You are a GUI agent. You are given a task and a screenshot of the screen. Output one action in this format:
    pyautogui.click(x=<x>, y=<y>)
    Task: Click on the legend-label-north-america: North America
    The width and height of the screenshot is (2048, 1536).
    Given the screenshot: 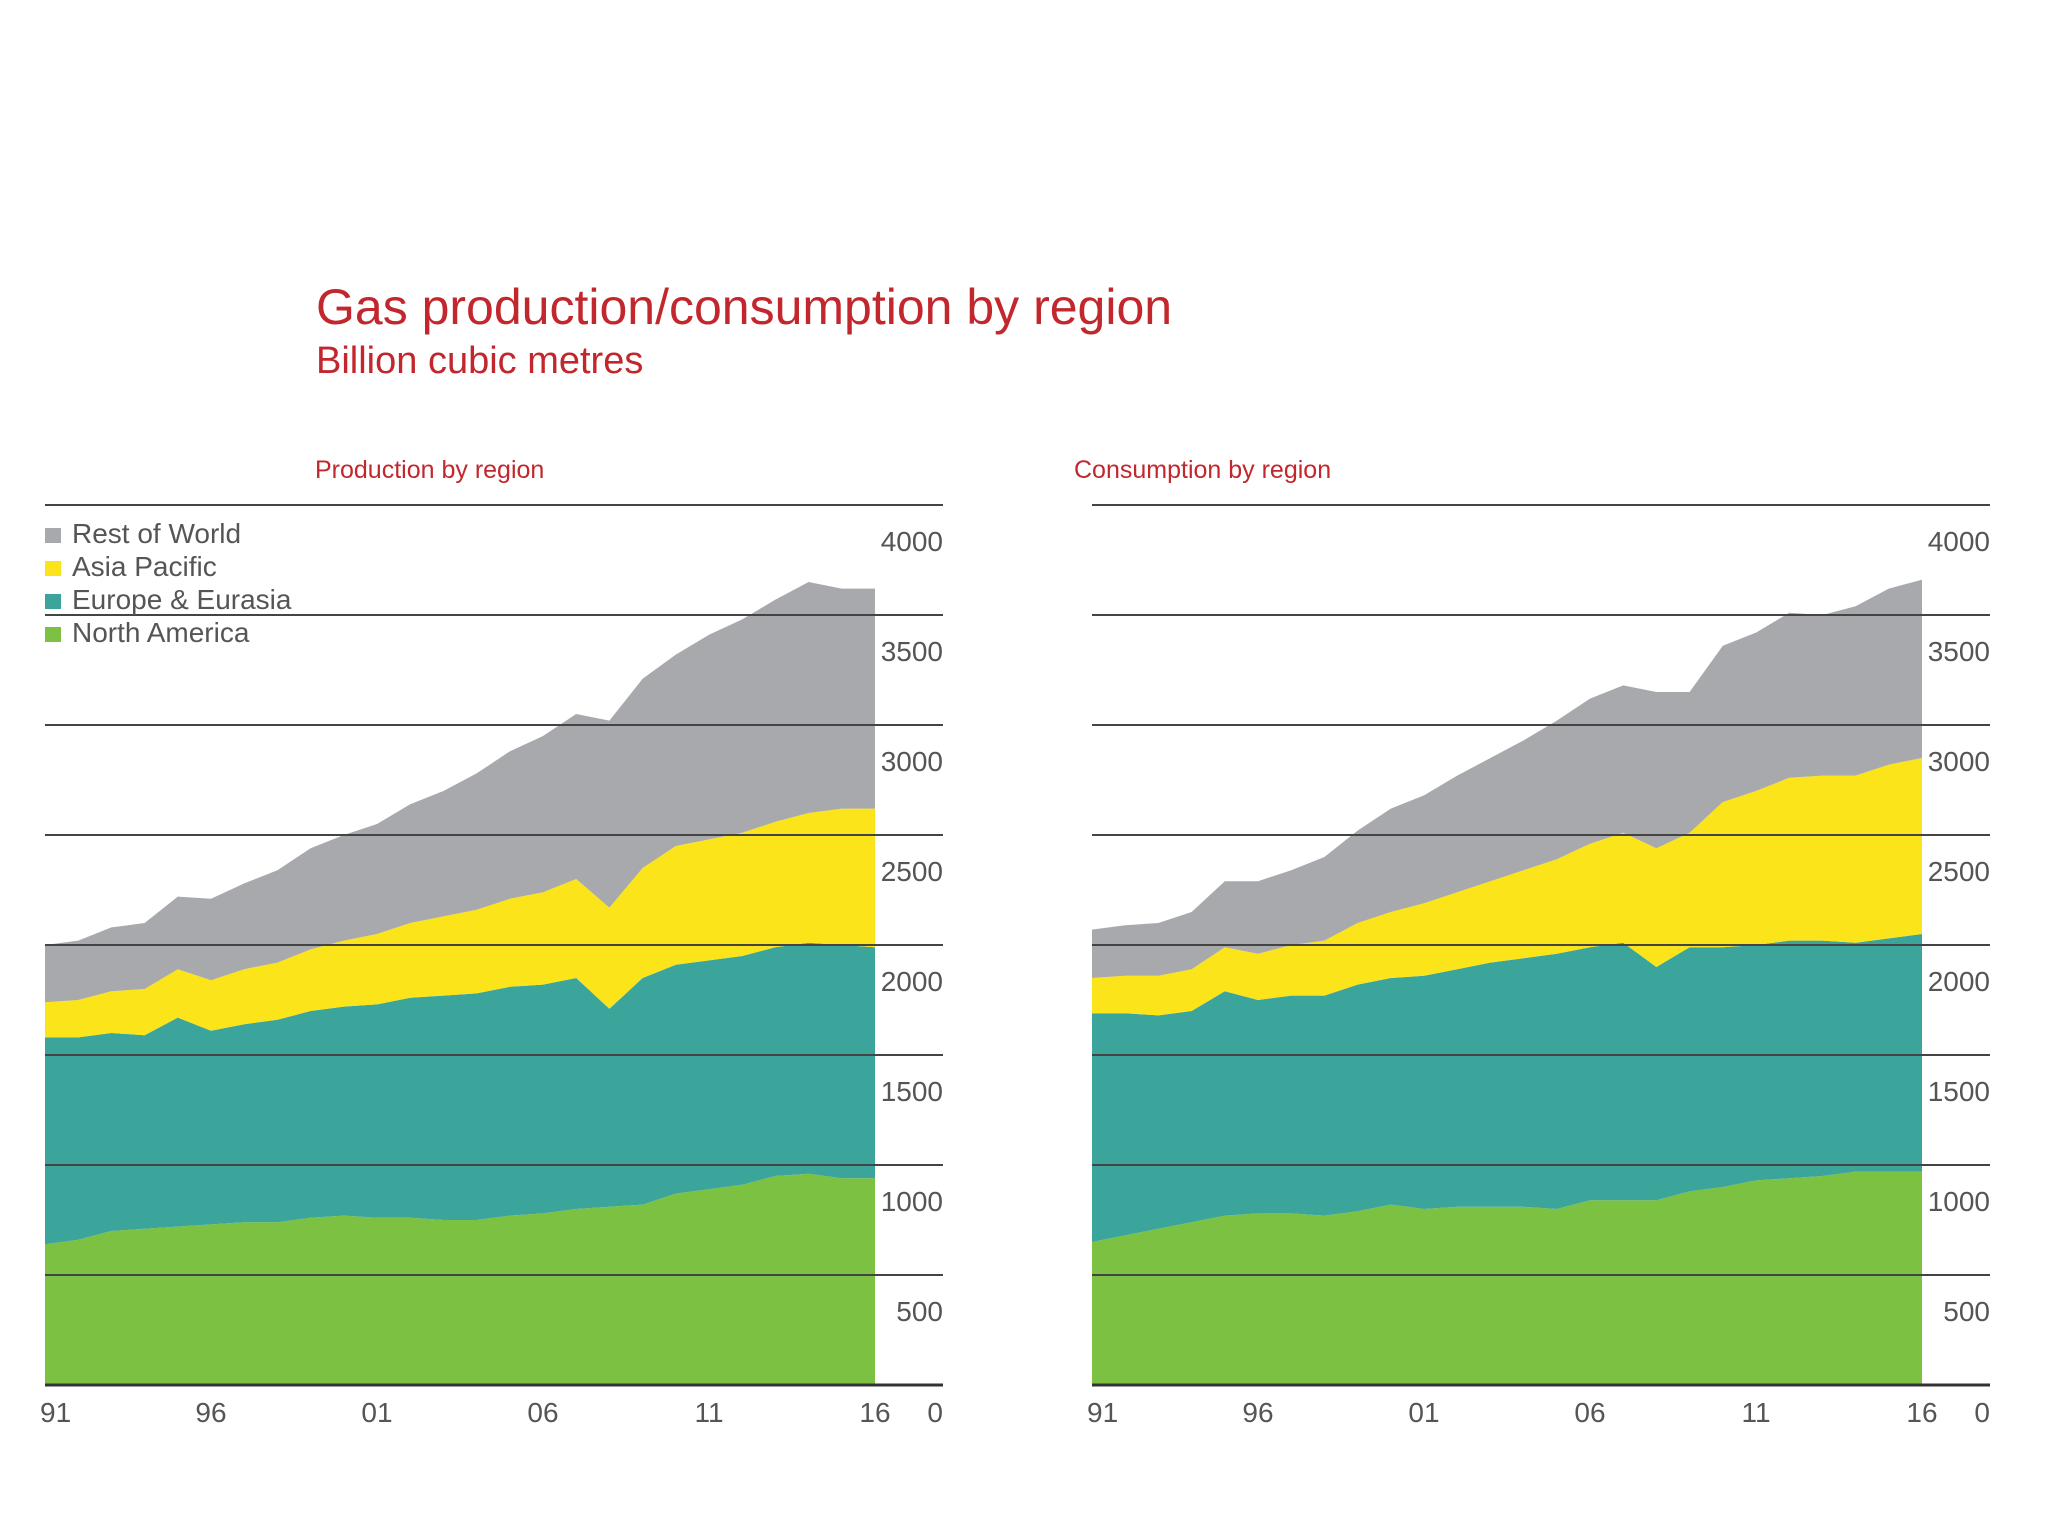 What is the action you would take?
    pyautogui.click(x=161, y=632)
    